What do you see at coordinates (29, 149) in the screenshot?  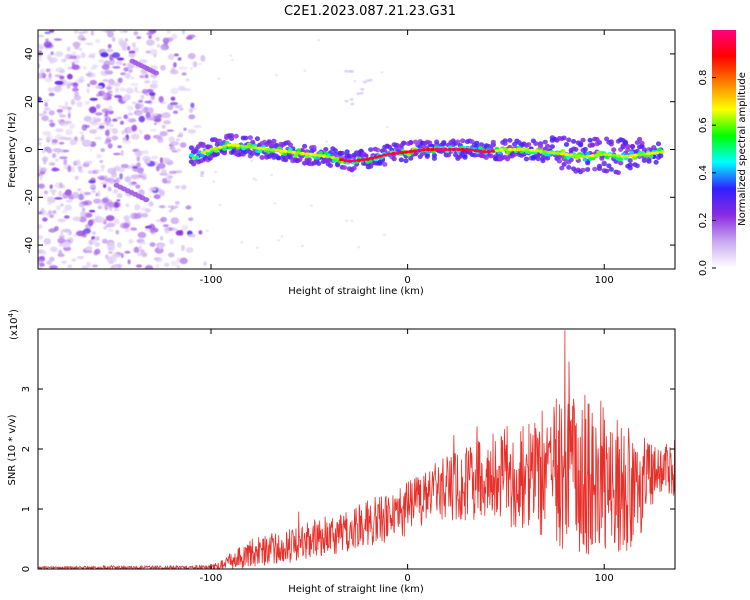 I see `heatmap-y-tick-label: 0` at bounding box center [29, 149].